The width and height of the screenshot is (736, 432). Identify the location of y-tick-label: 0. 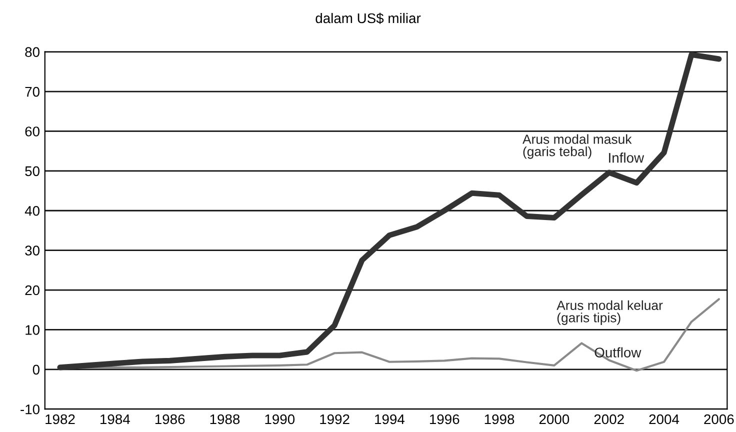
(36, 369).